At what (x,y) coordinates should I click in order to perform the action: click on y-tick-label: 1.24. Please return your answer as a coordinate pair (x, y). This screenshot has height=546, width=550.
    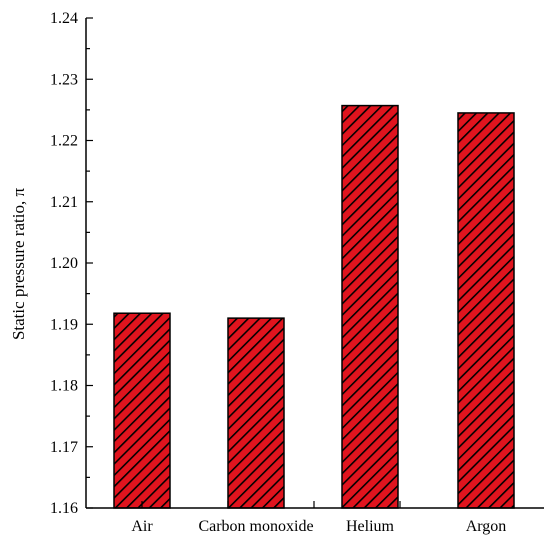
    Looking at the image, I should click on (64, 18).